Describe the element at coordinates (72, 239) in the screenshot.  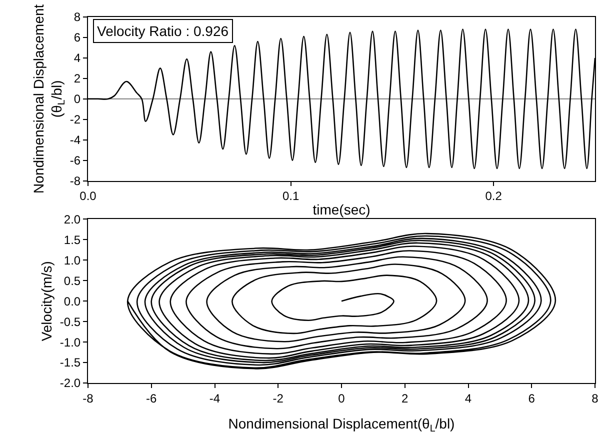
I see `y-tick-label: 1.5` at that location.